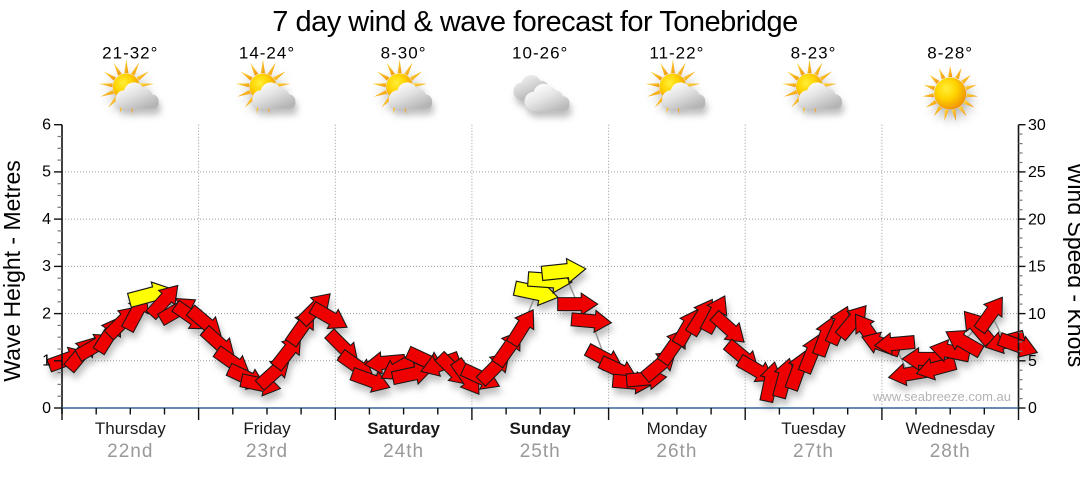 Image resolution: width=1080 pixels, height=480 pixels. I want to click on svg-text: 25th, so click(540, 451).